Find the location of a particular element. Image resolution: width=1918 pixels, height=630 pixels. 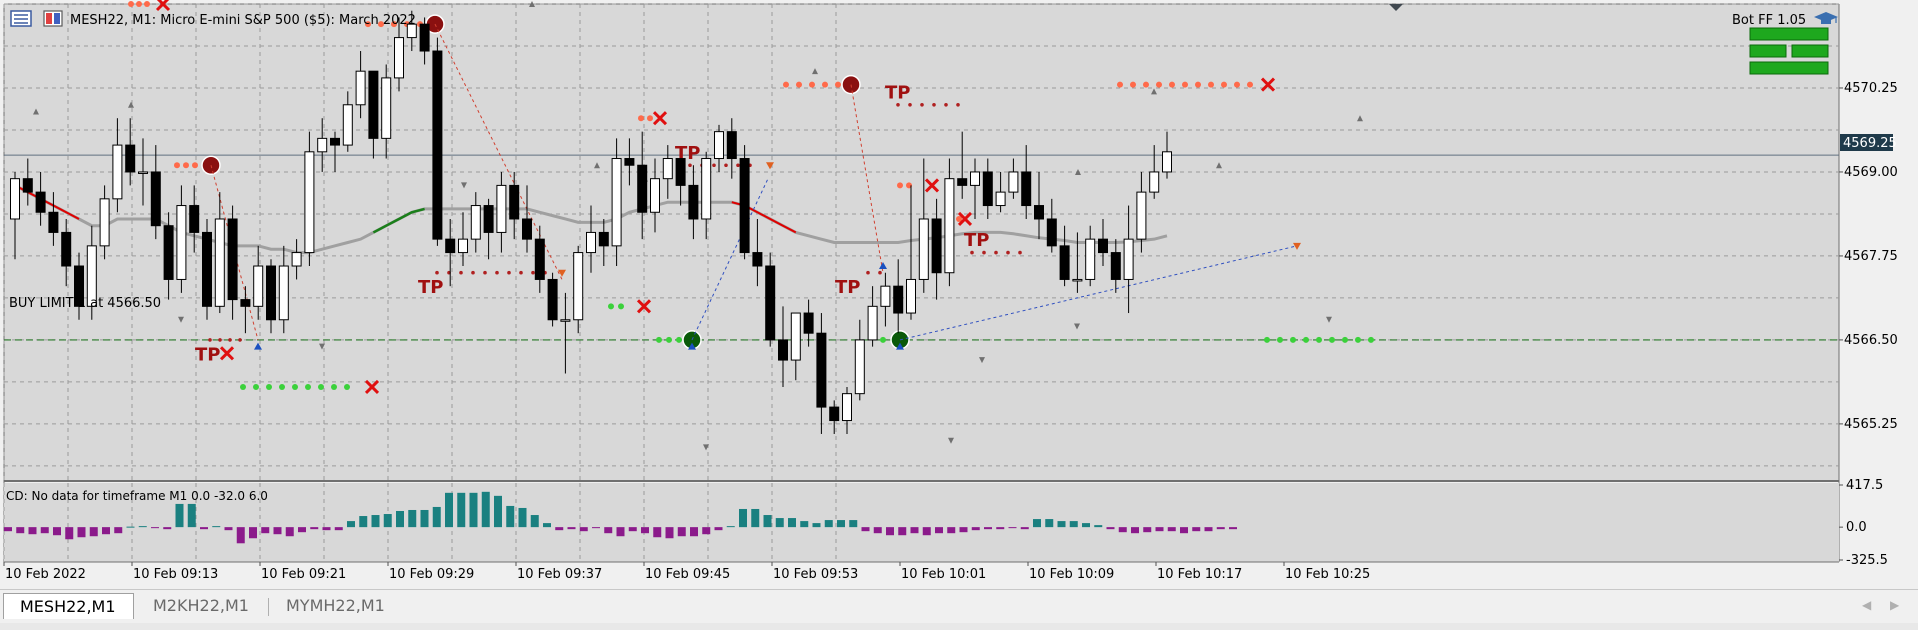

price-axis-label: 4565.25 is located at coordinates (1871, 424).